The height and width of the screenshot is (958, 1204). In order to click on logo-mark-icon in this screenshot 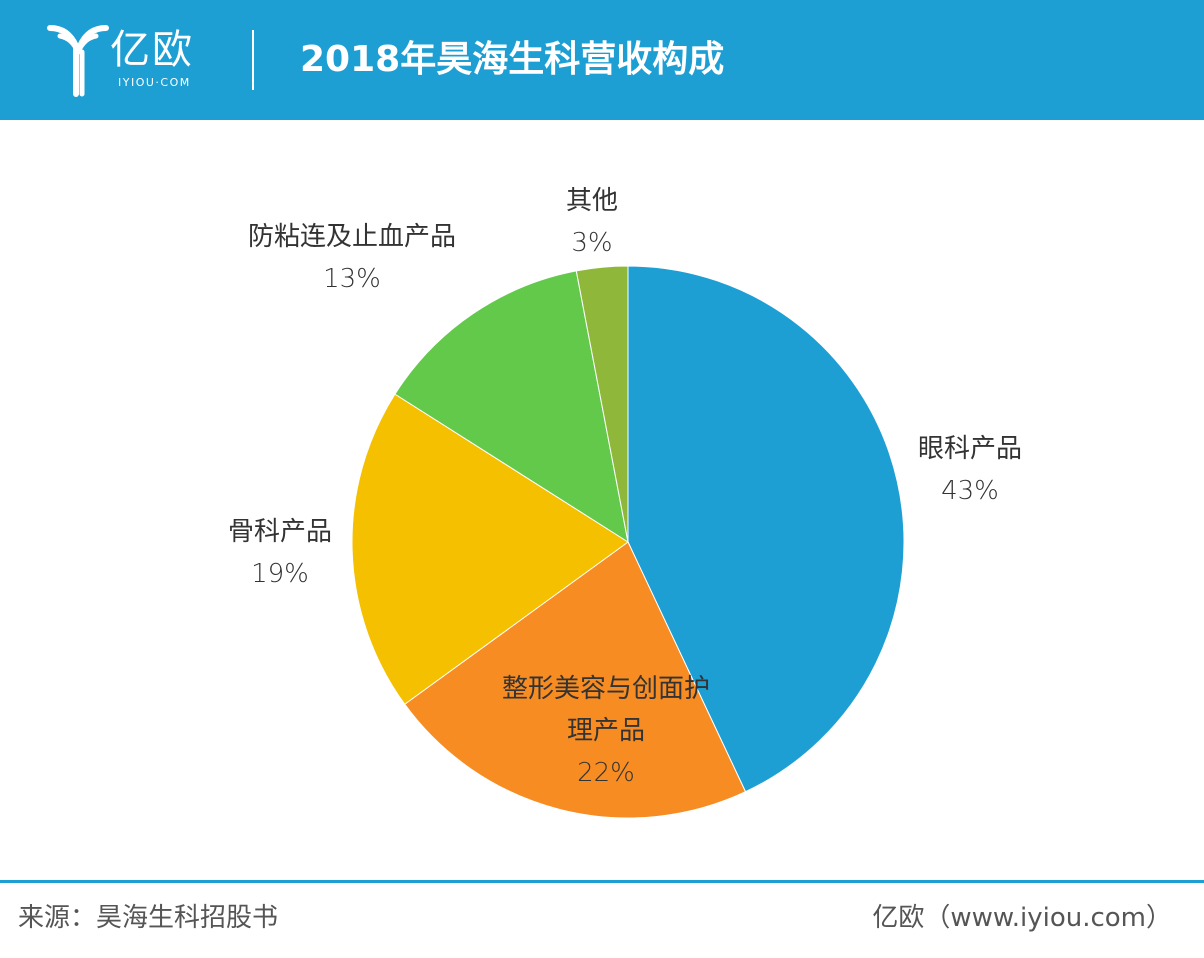, I will do `click(78, 61)`.